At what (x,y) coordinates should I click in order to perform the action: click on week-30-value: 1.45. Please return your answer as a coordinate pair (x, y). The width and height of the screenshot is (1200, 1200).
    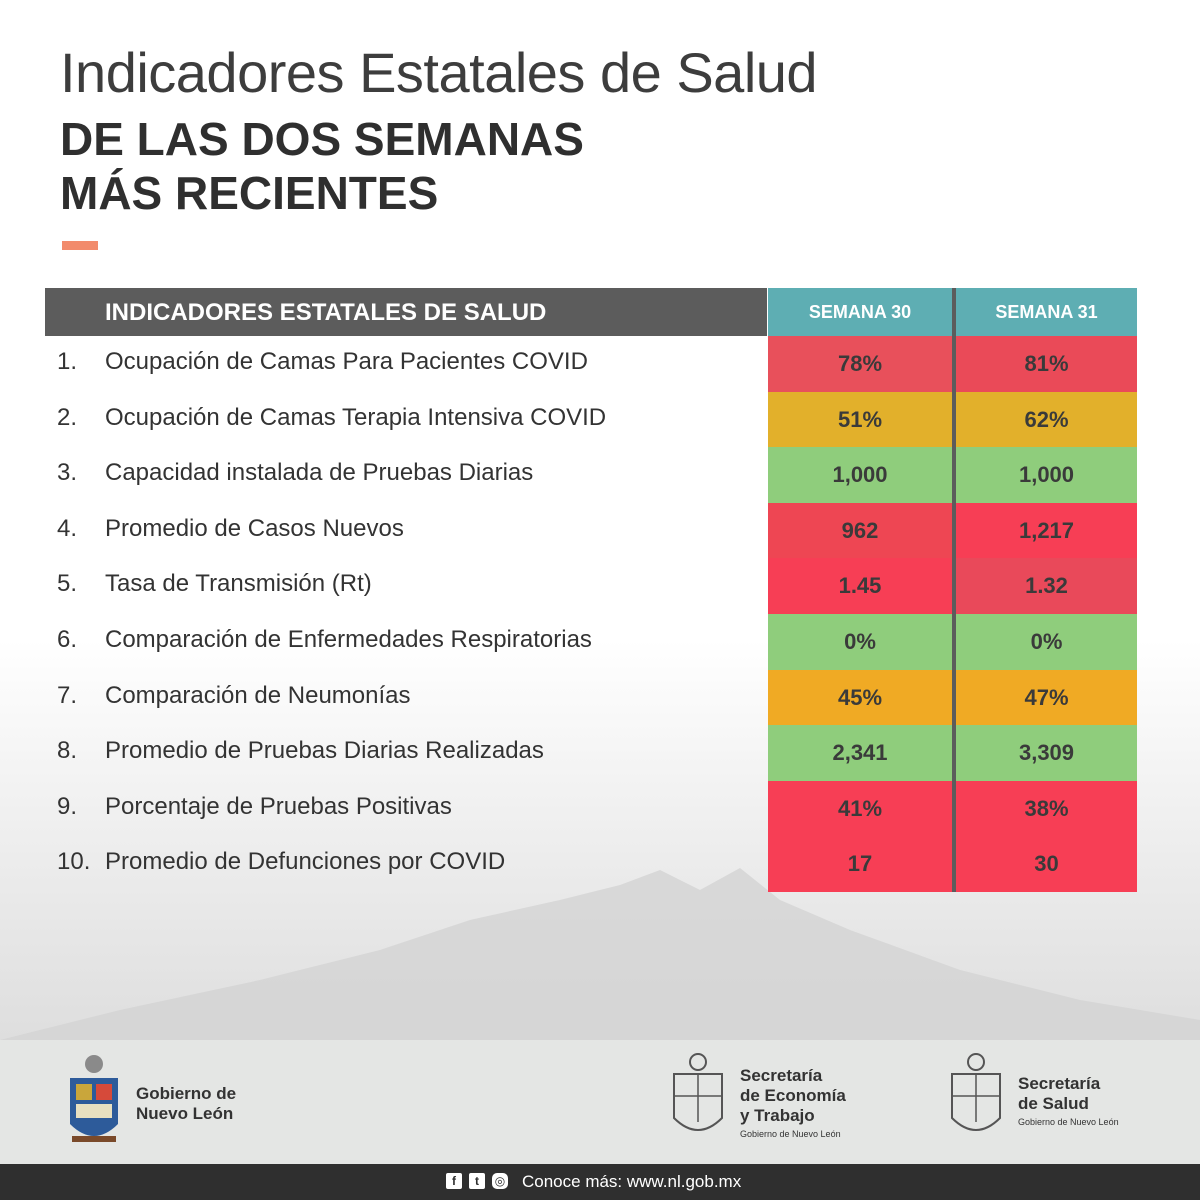
    Looking at the image, I should click on (860, 586).